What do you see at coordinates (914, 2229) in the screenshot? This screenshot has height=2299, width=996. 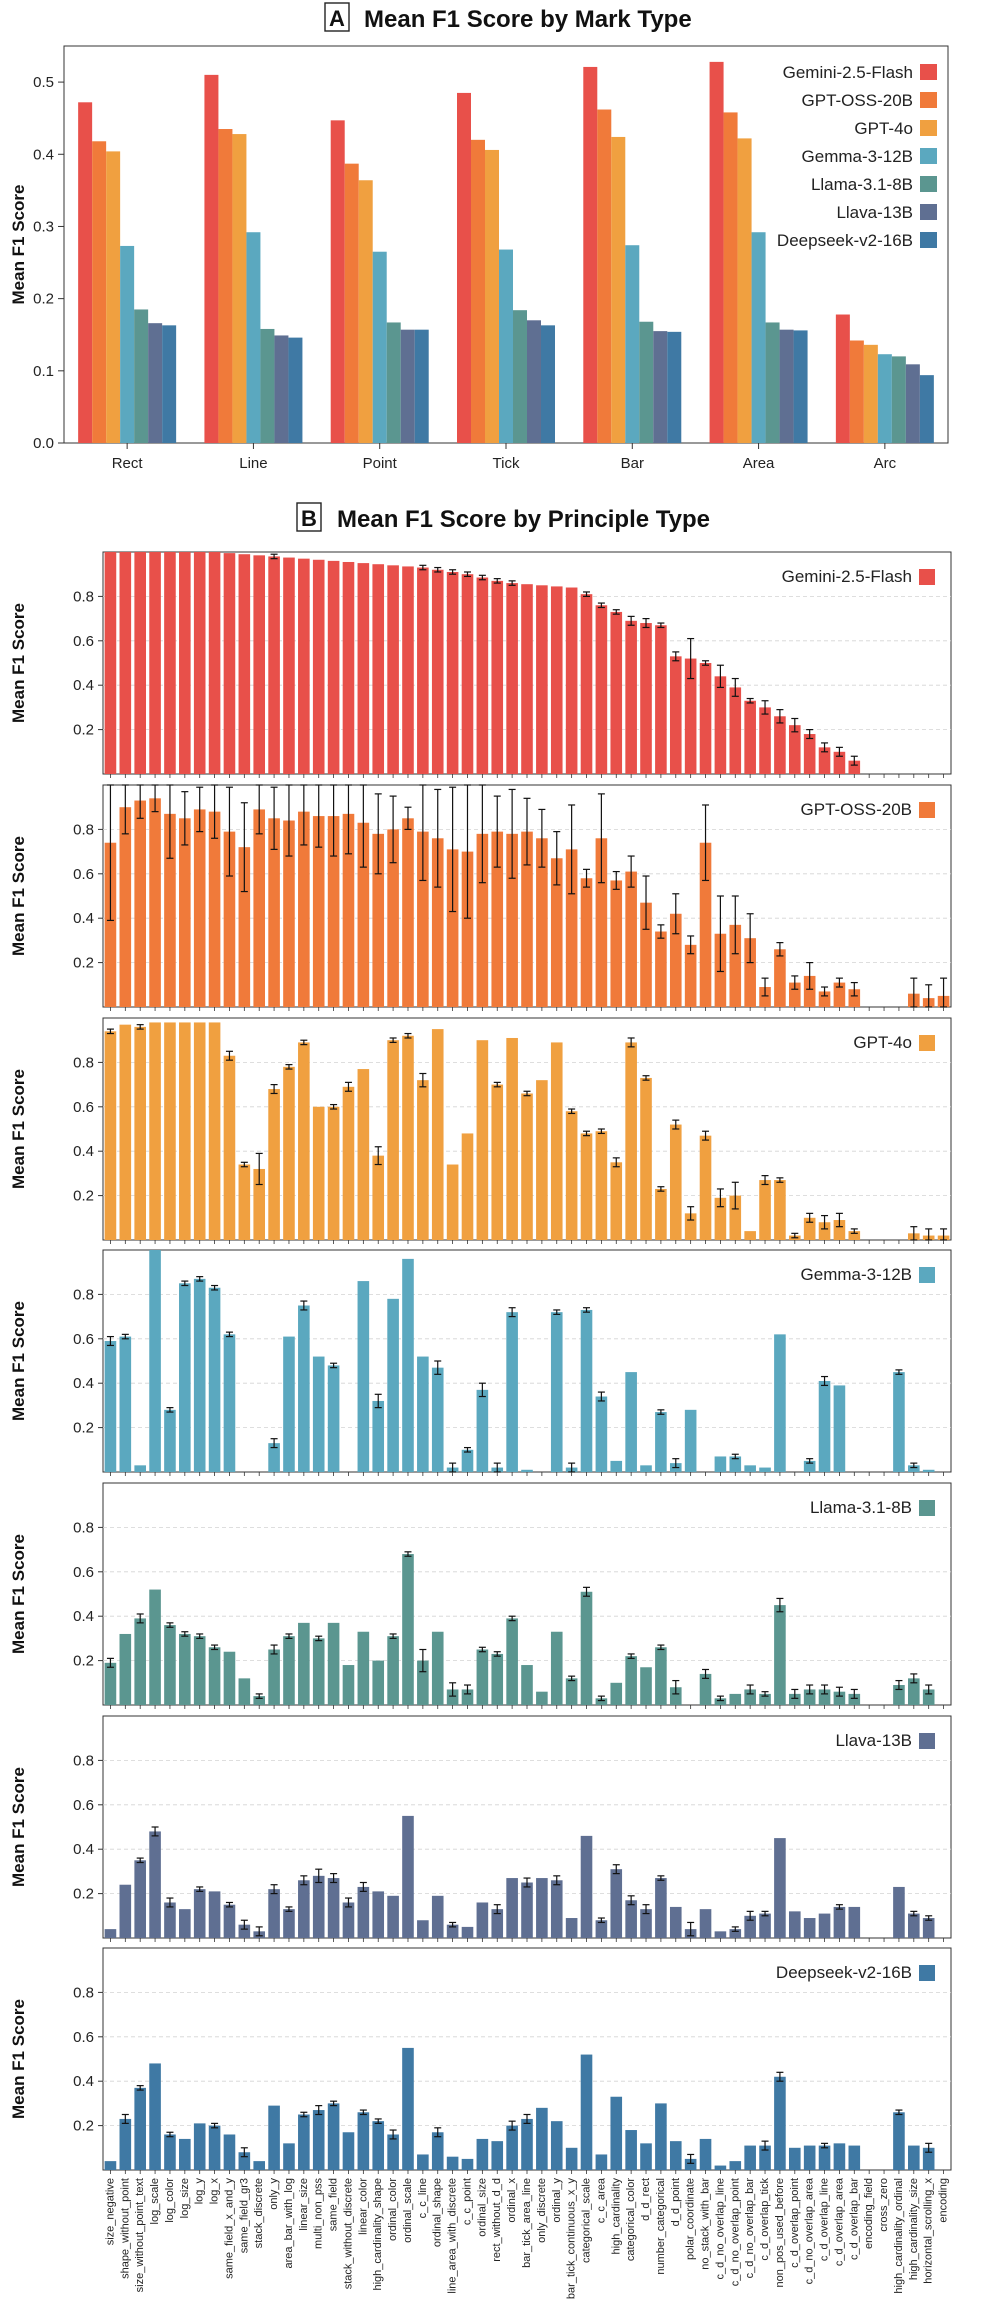 I see `panel-b-xtick-label: high_cardinality_size` at bounding box center [914, 2229].